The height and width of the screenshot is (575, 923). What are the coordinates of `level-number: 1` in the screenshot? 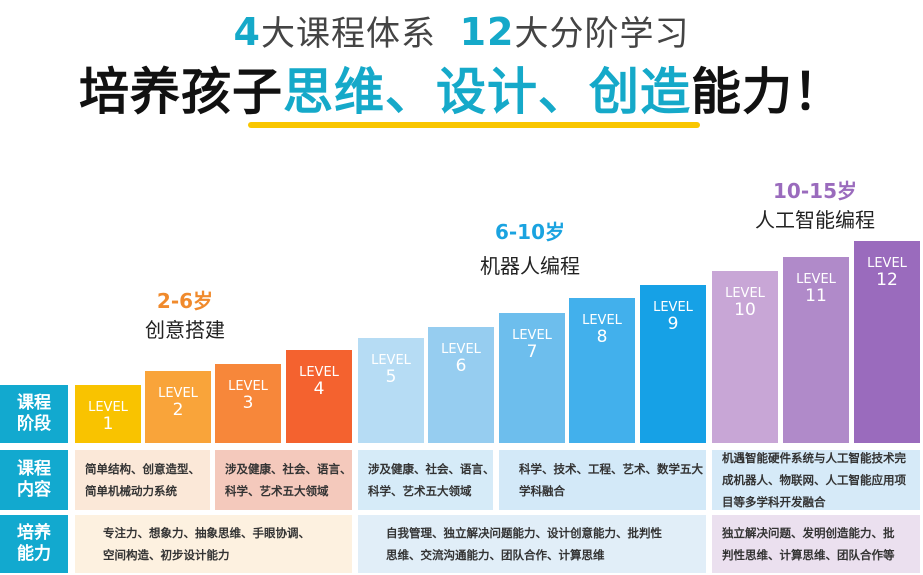 It's located at (108, 424).